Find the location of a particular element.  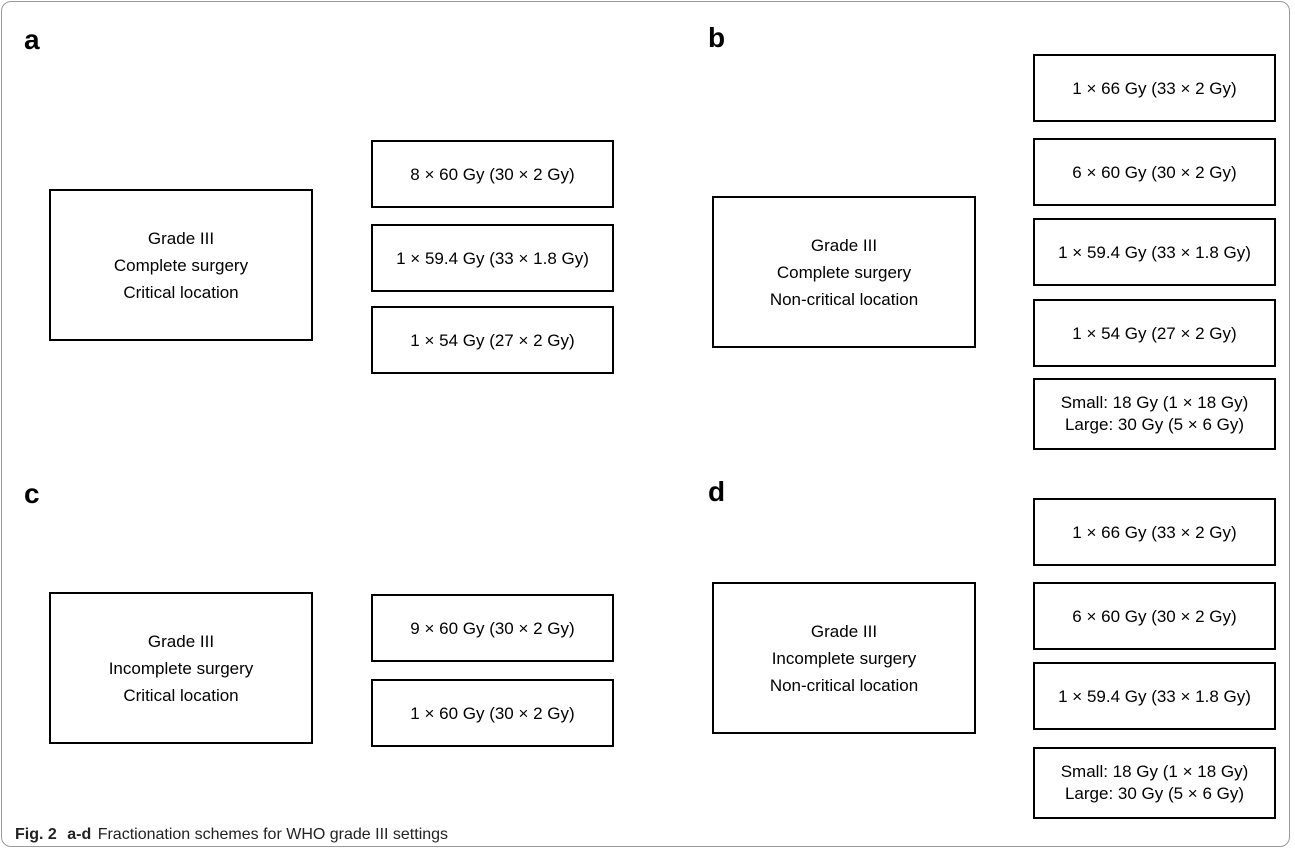

panel-d-option-box: 6 × 60 Gy (30 × 2 Gy) is located at coordinates (1154, 616).